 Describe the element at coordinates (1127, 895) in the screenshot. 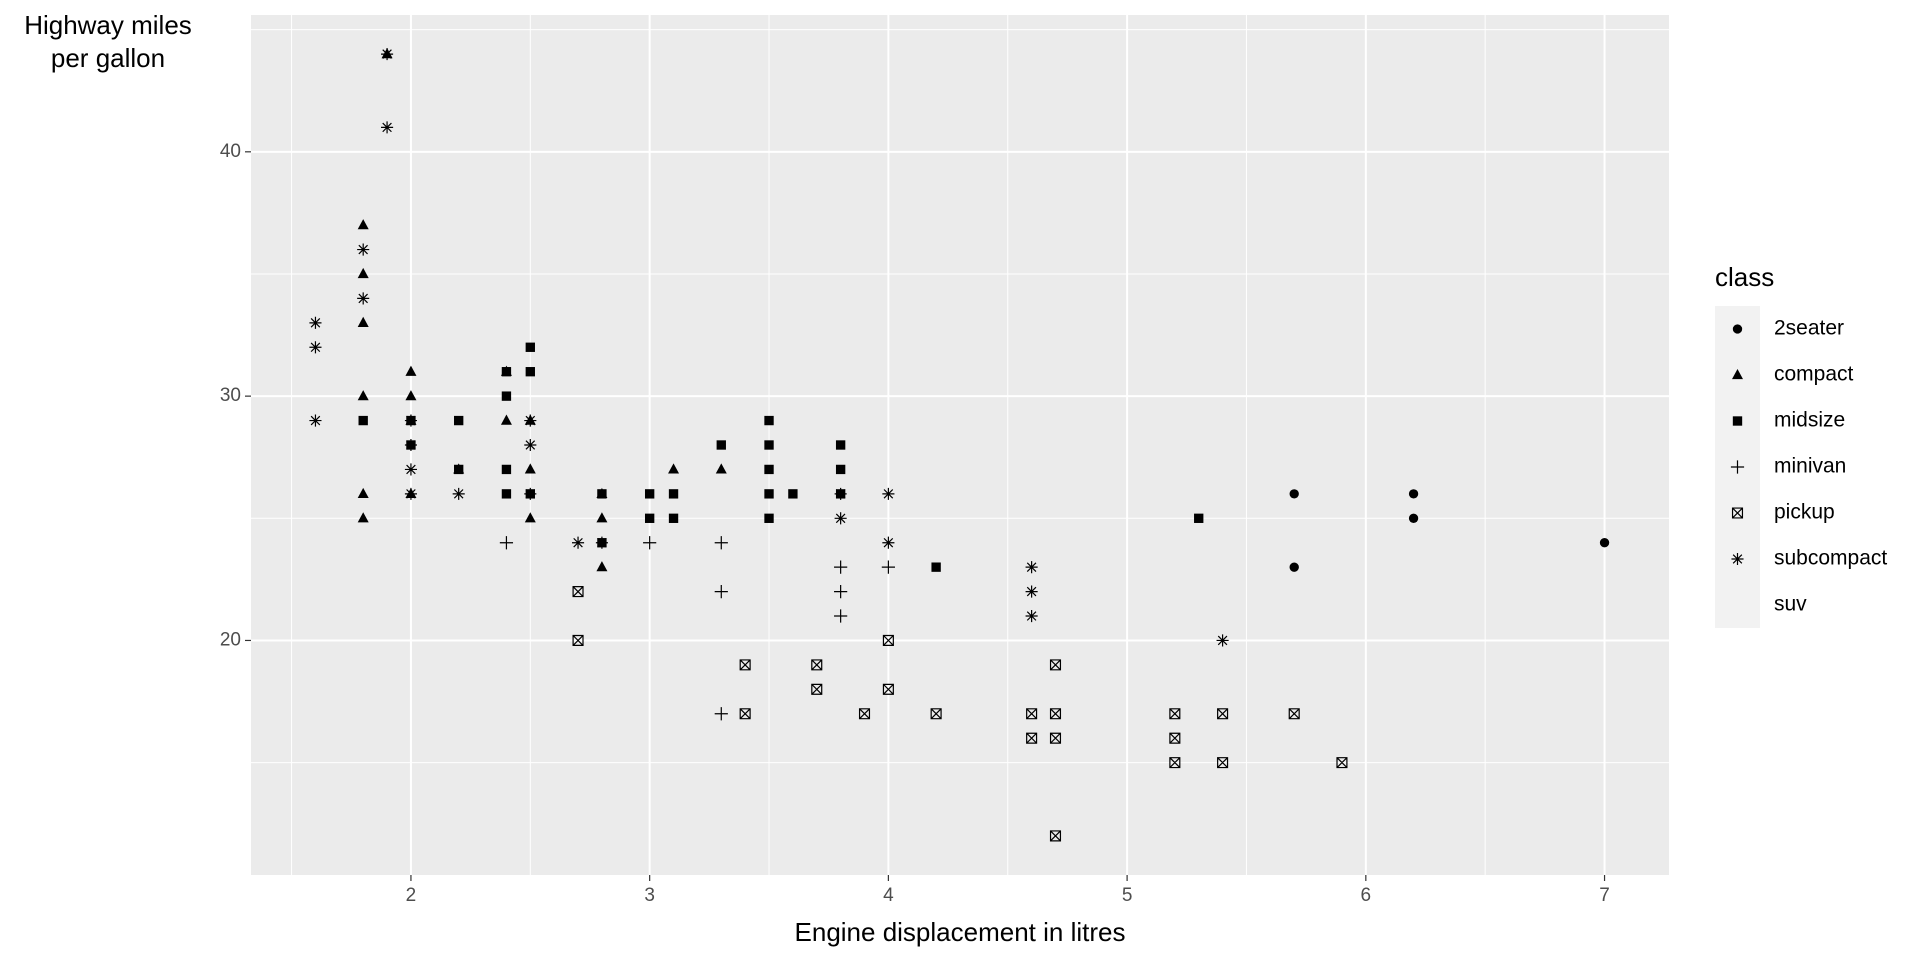

I see `x-tick-label: 5` at that location.